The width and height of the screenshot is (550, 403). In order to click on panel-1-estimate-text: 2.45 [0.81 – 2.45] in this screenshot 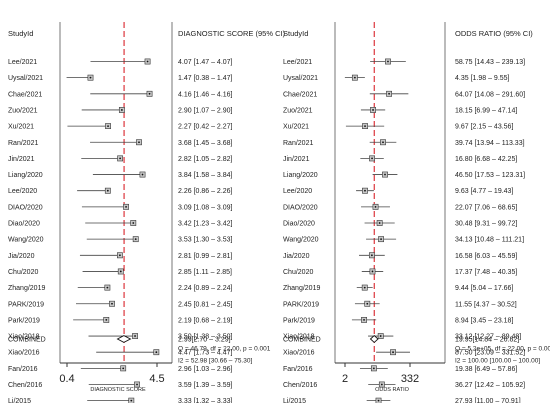, I will do `click(205, 304)`.